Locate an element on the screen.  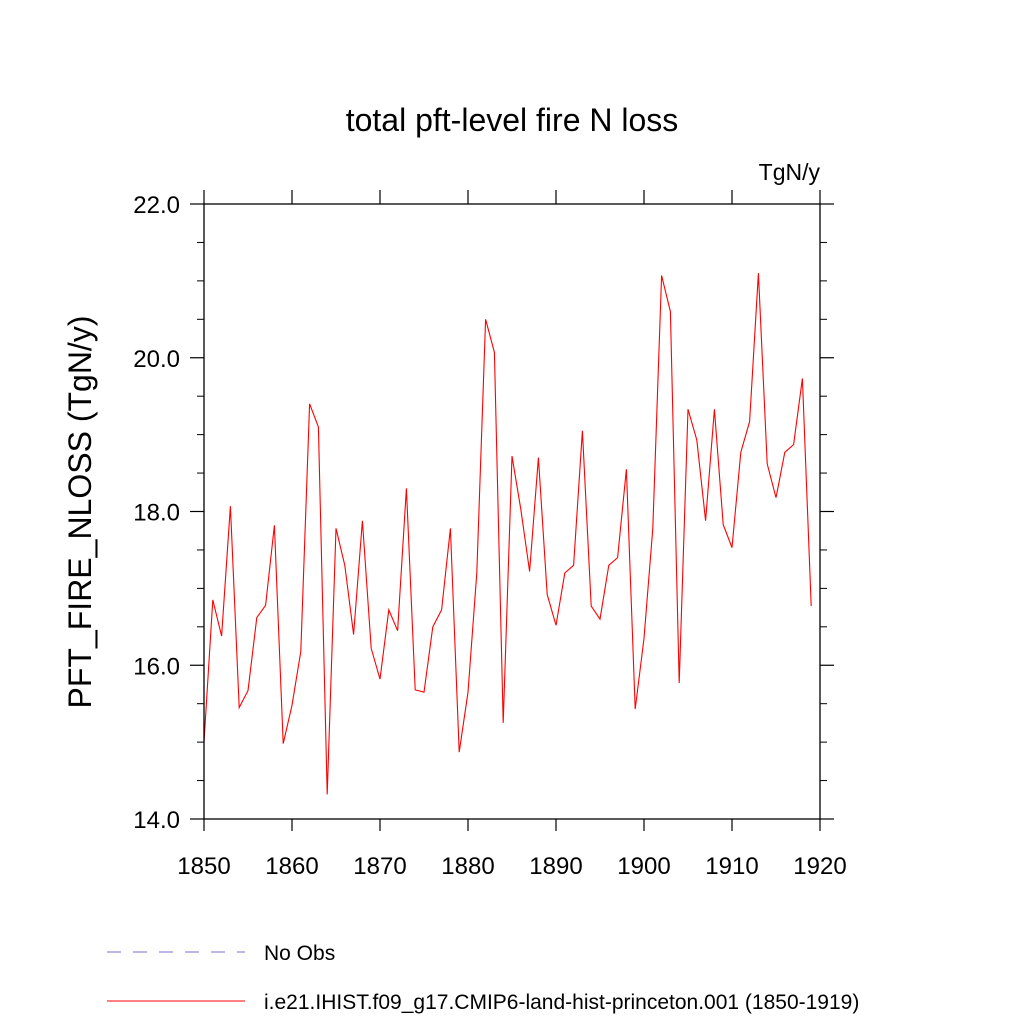
x-tick-label: 1880 is located at coordinates (467, 866).